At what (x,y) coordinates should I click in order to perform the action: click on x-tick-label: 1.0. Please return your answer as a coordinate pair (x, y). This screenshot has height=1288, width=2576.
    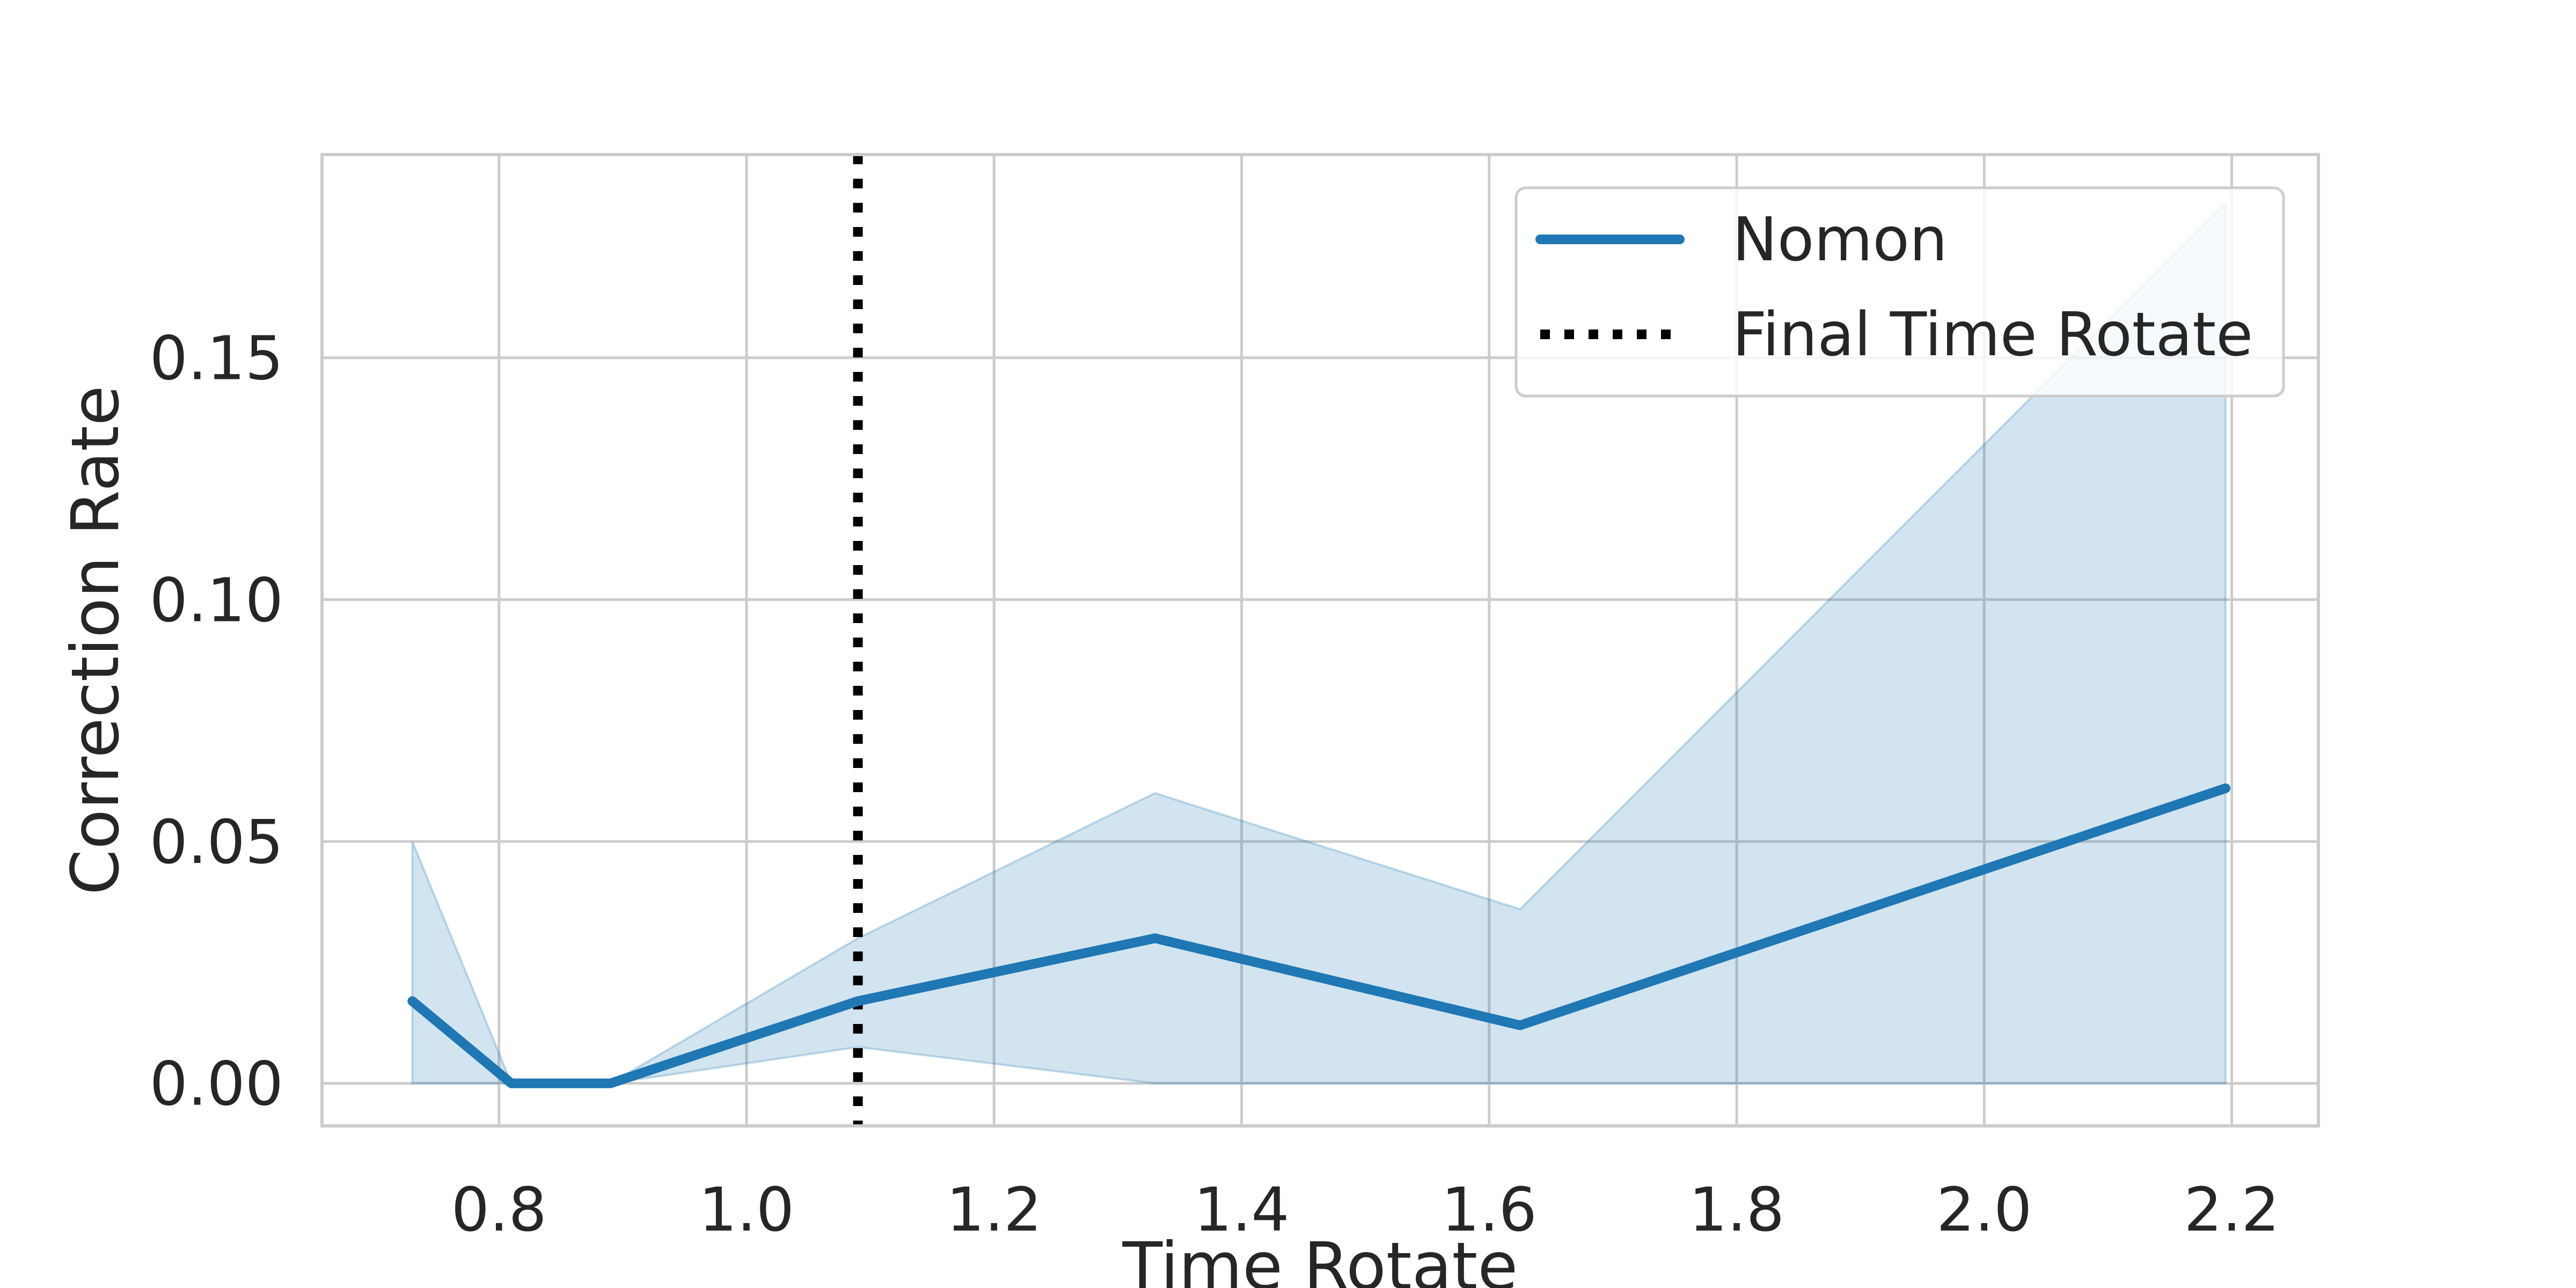
    Looking at the image, I should click on (746, 1210).